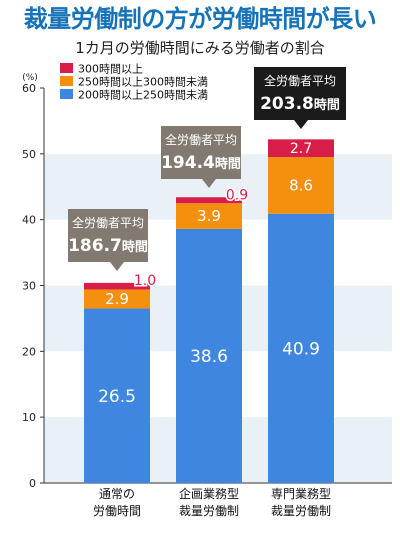 The width and height of the screenshot is (400, 535). I want to click on y-tick-label: 40, so click(29, 220).